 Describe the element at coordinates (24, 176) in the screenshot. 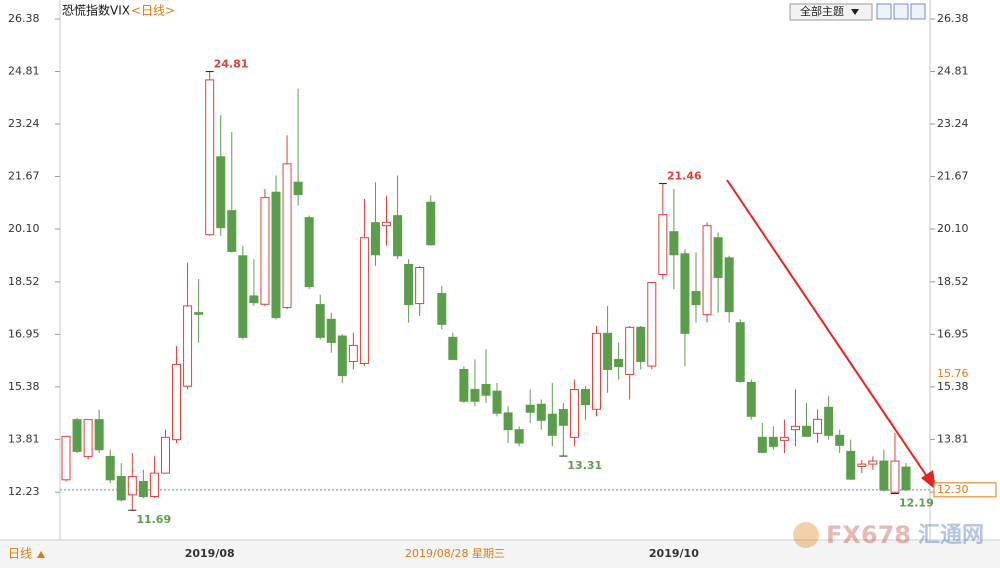

I see `y-tick-label: 21.67` at that location.